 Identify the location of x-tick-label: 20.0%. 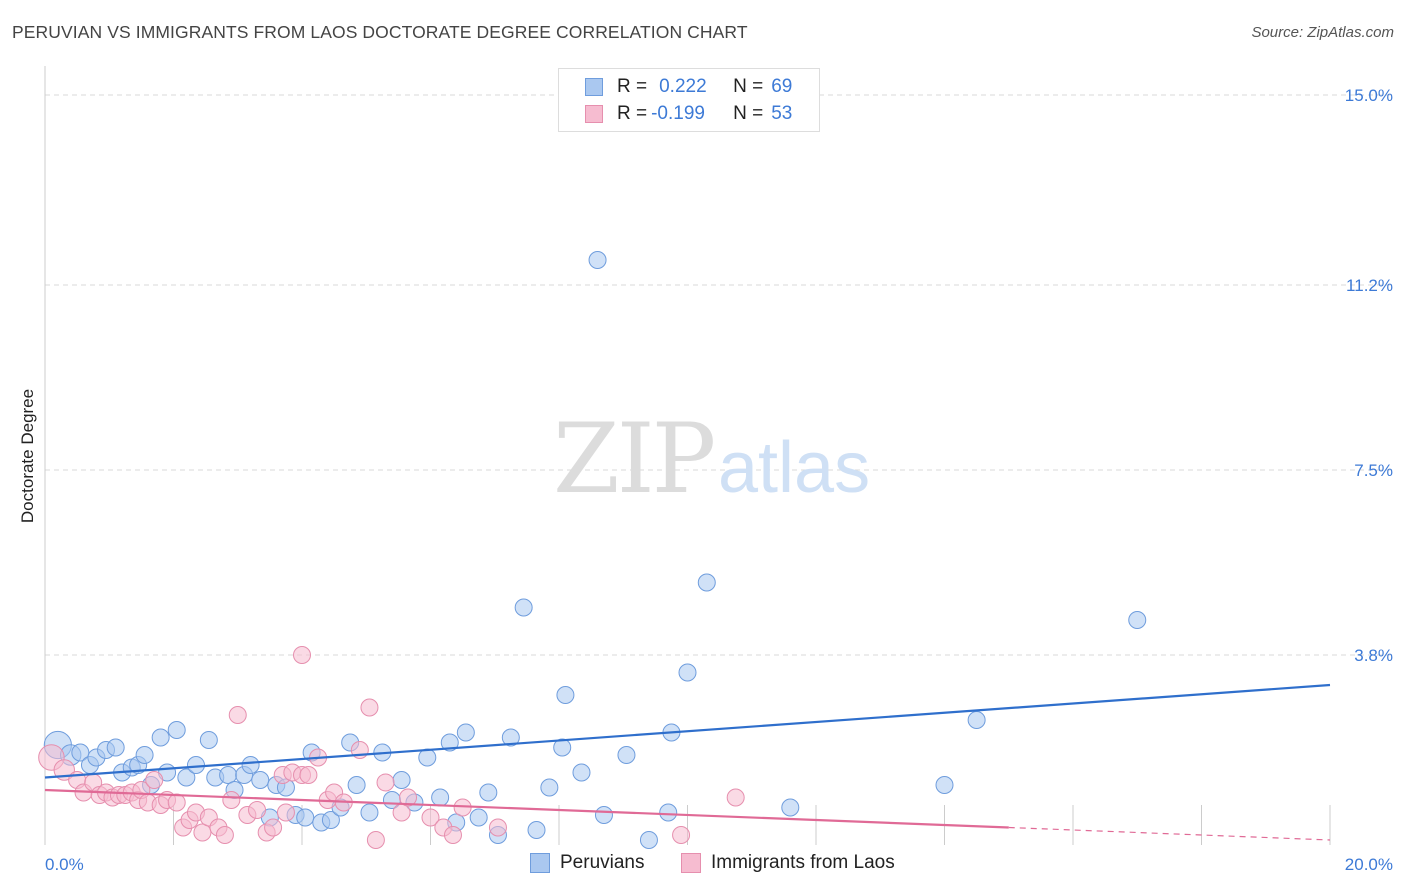
(1369, 864).